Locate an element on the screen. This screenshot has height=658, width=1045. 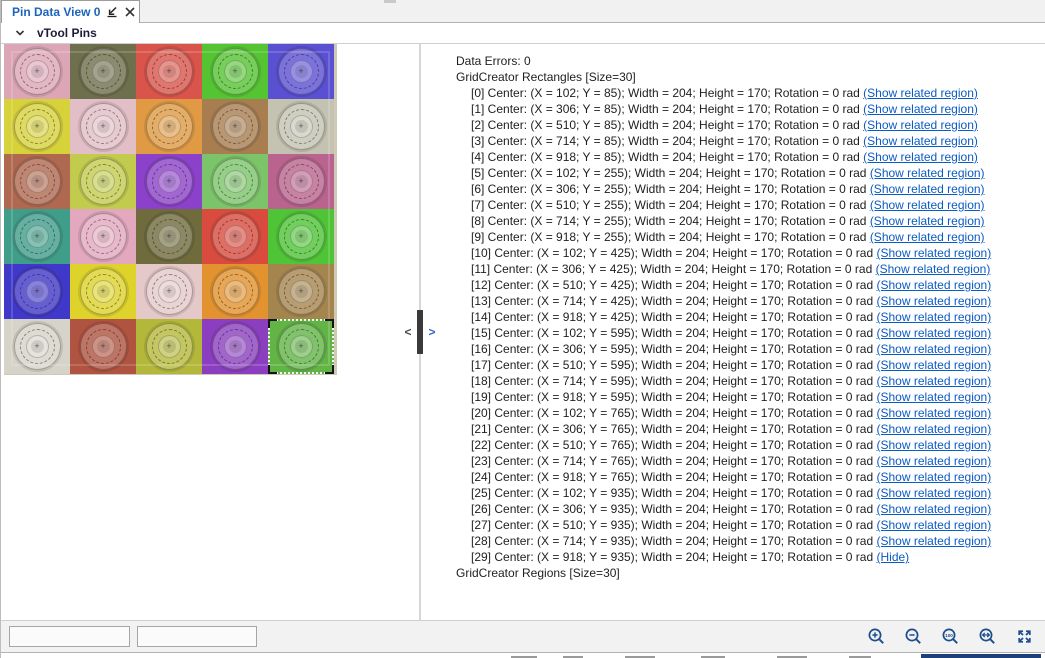
grid-cell-3: + is located at coordinates (235, 71).